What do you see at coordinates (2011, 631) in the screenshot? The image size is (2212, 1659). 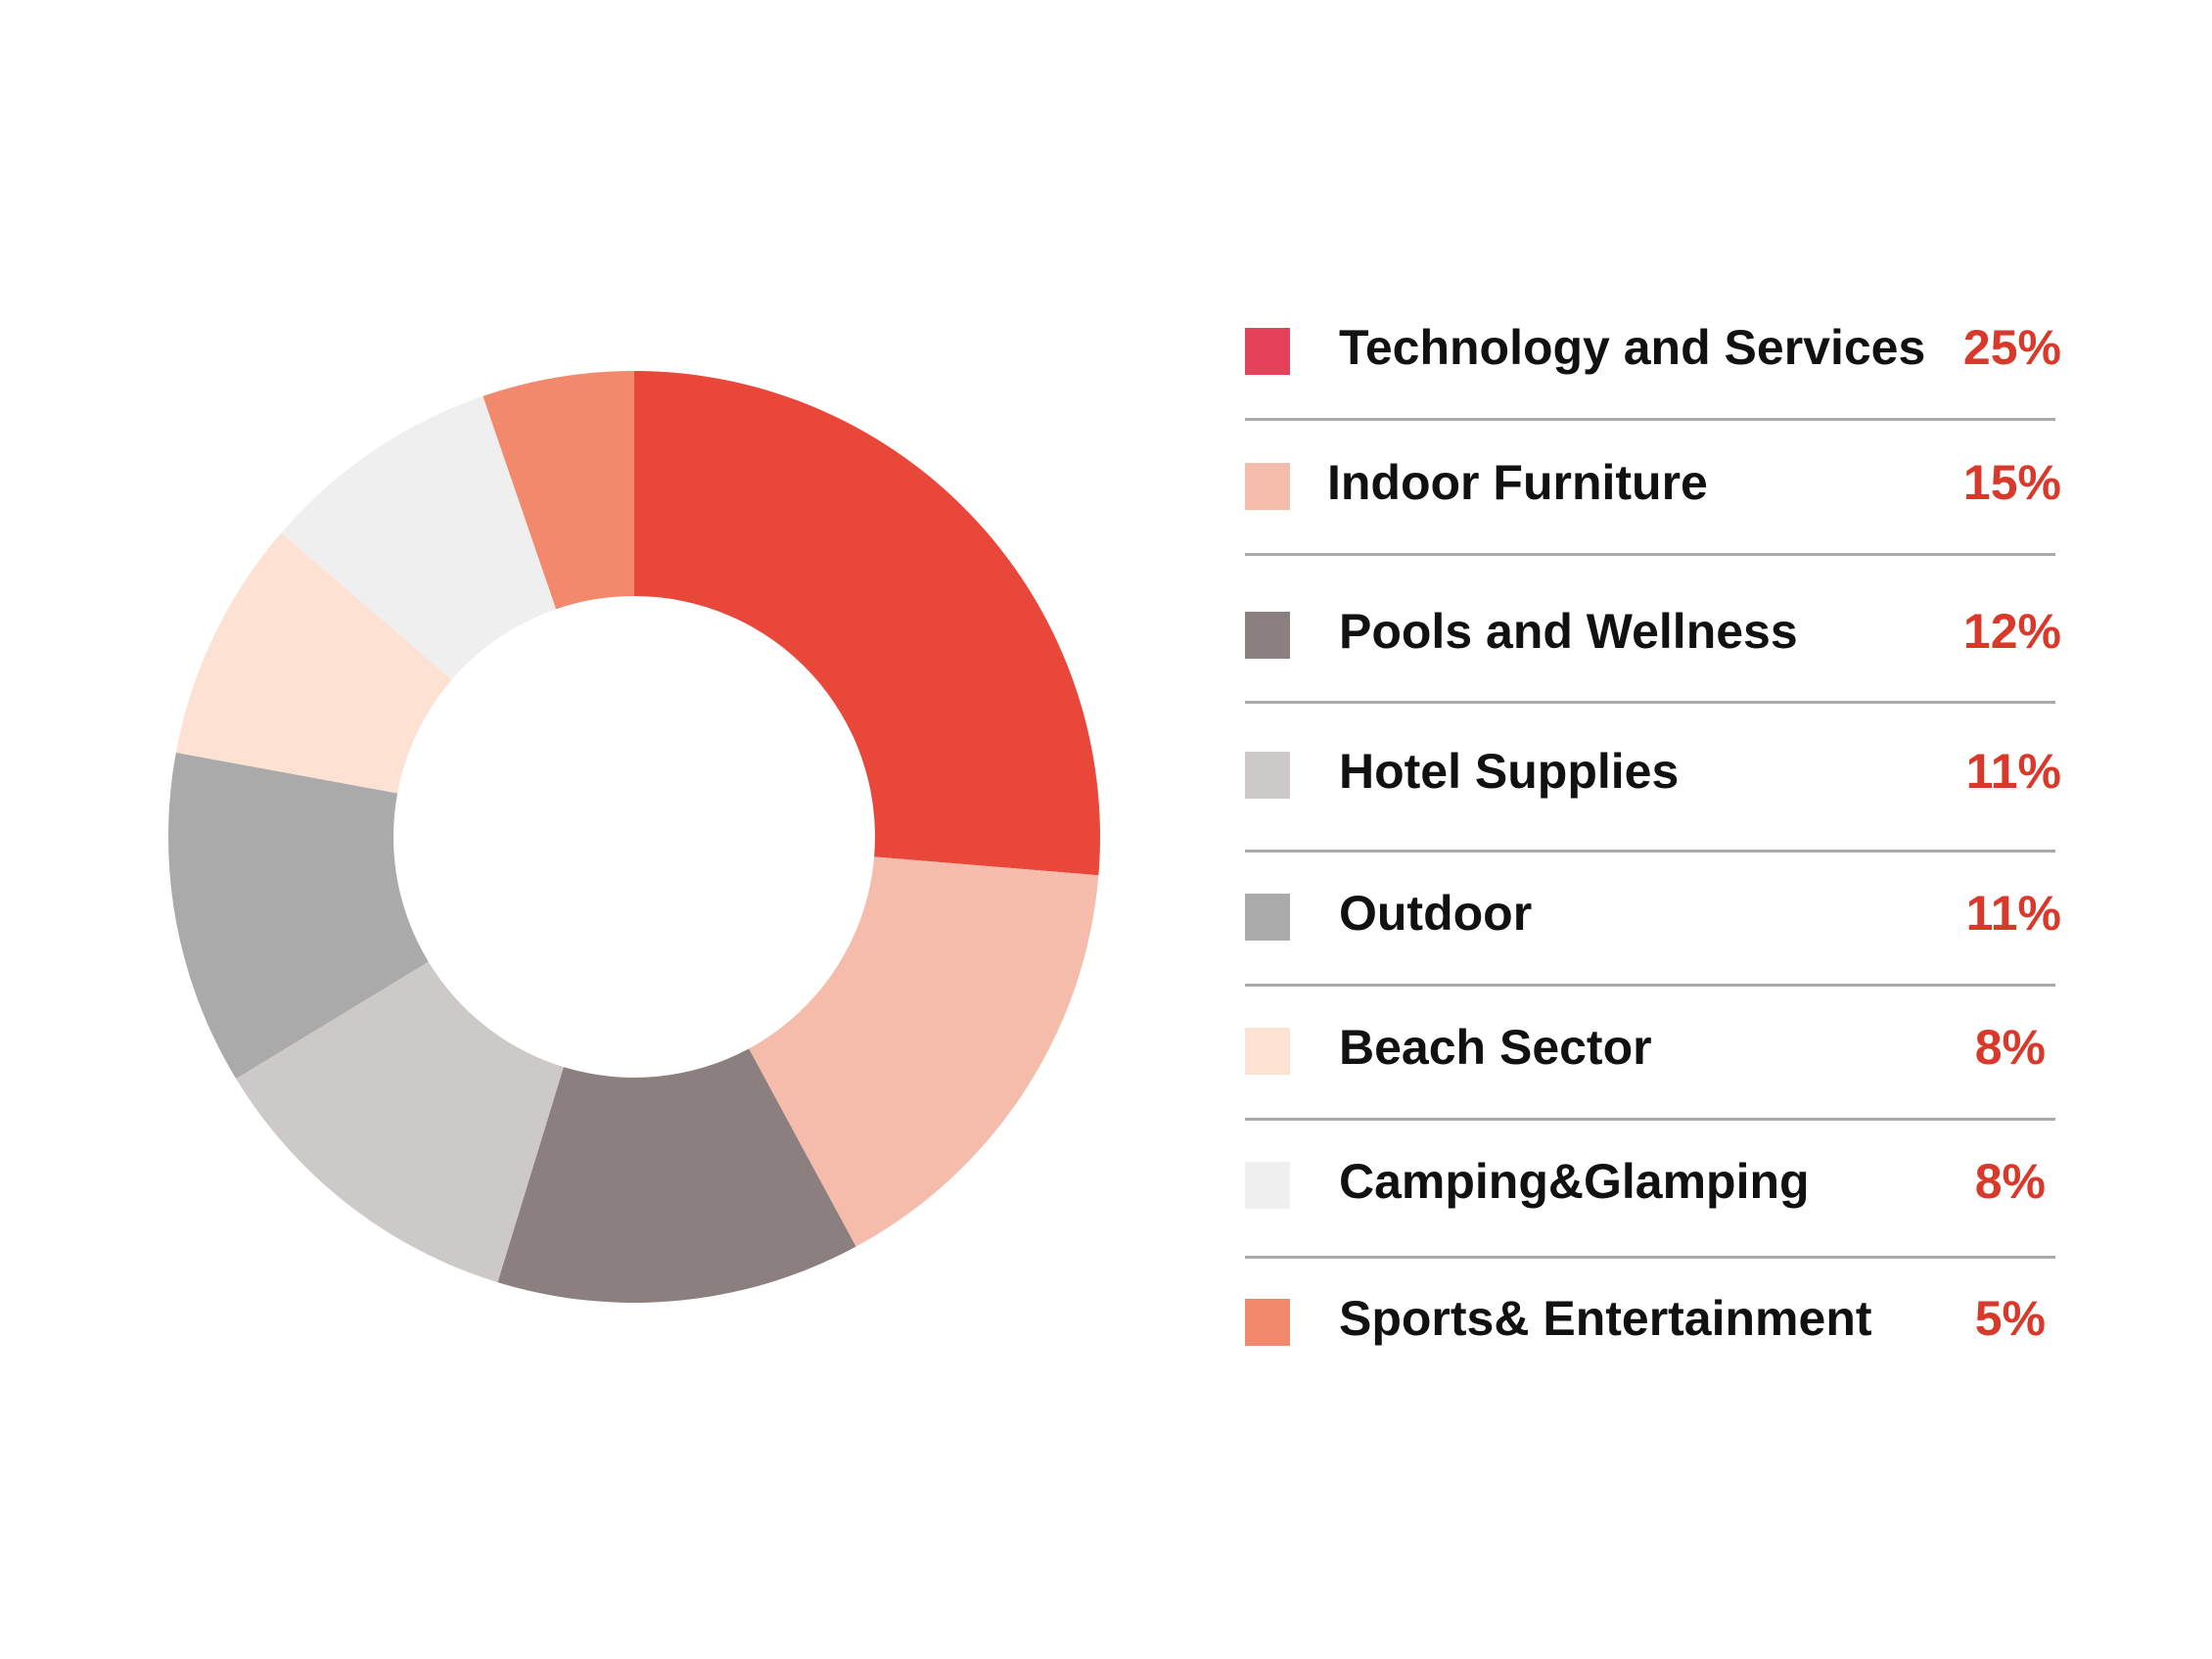 I see `legend-value: 12%` at bounding box center [2011, 631].